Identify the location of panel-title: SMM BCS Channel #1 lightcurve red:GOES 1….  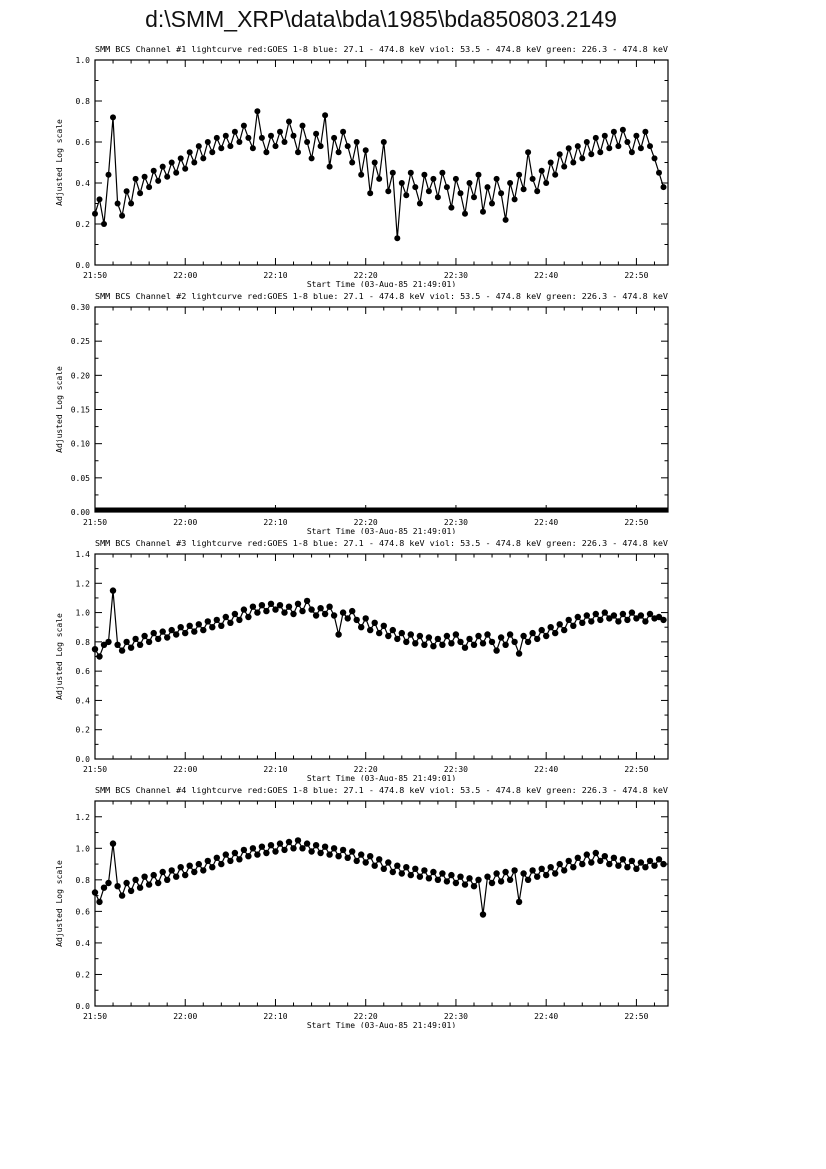
(381, 49).